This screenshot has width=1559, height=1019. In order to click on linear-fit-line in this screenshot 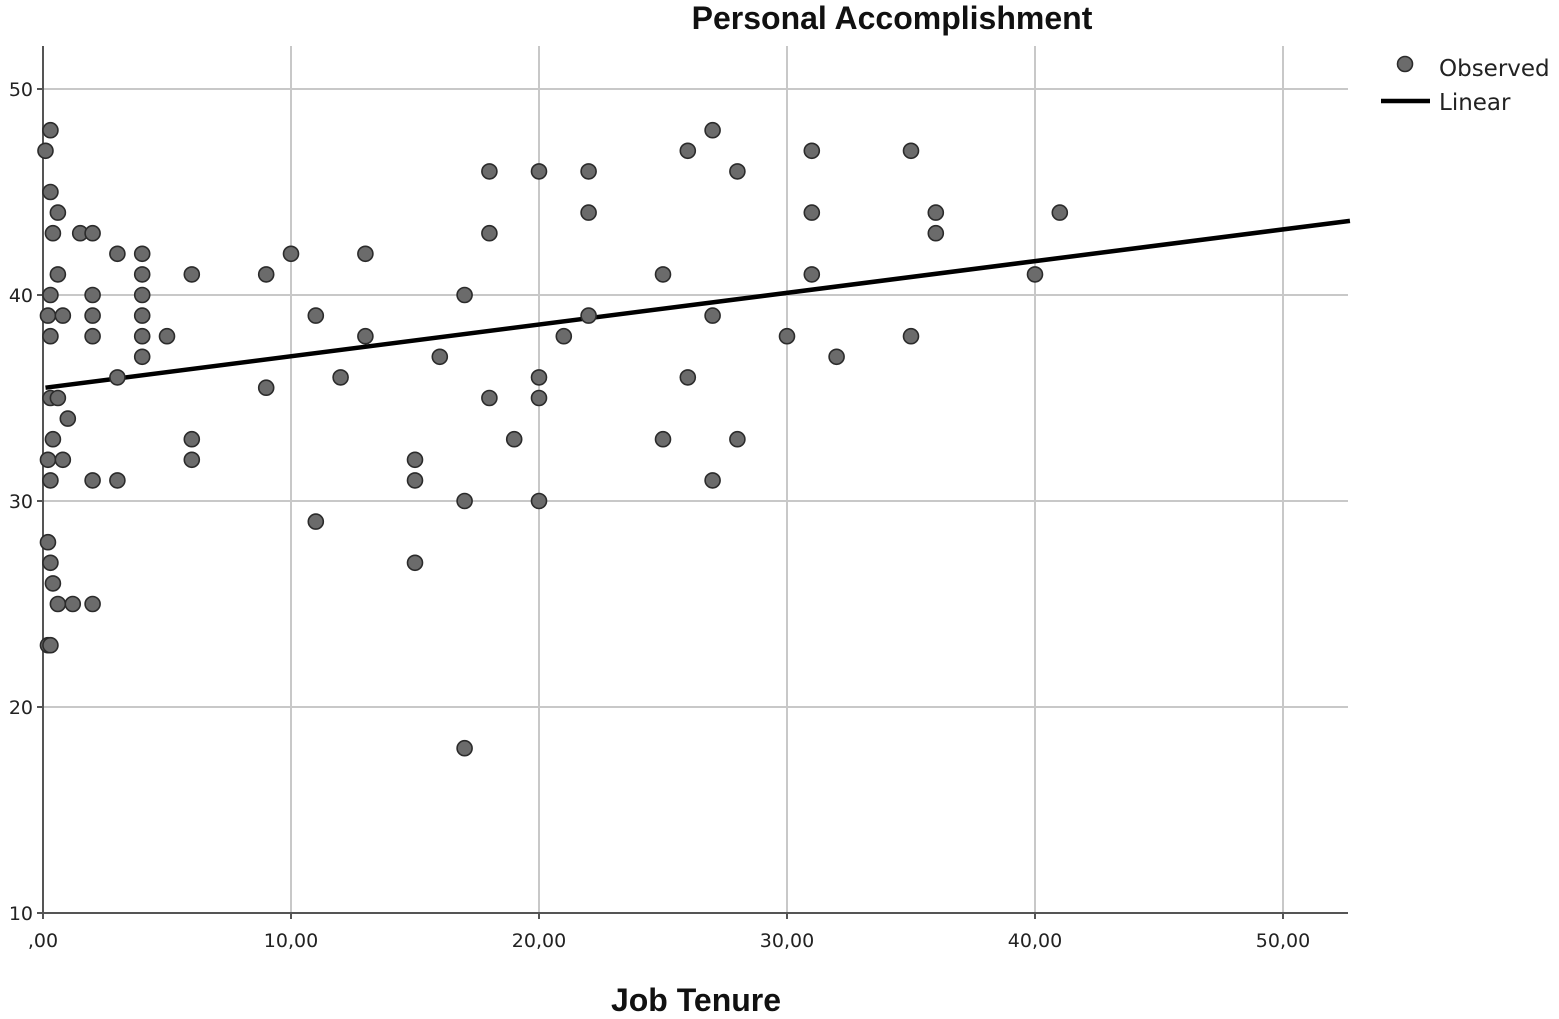, I will do `click(698, 304)`.